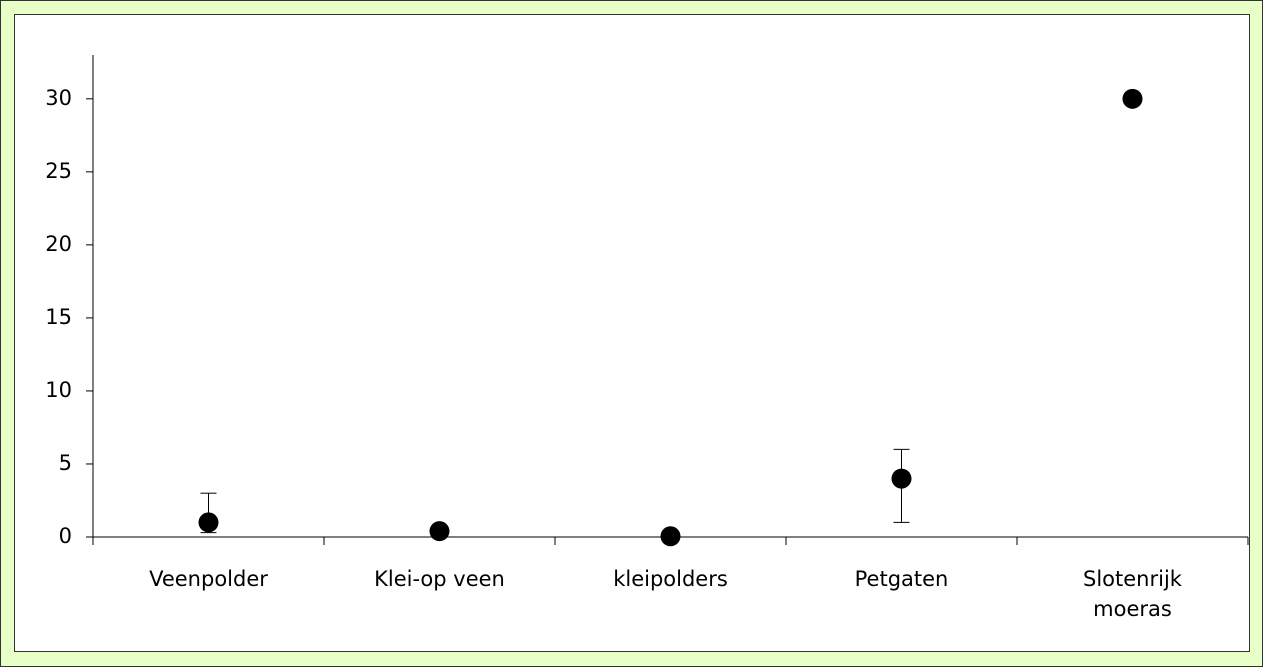  What do you see at coordinates (65, 463) in the screenshot?
I see `y-tick-label: 5` at bounding box center [65, 463].